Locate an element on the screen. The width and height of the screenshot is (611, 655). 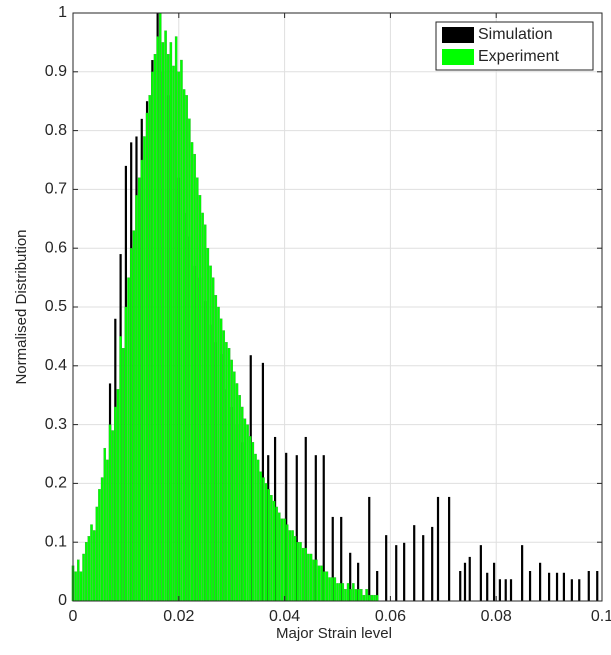
y-tick-label: 0 is located at coordinates (62, 600).